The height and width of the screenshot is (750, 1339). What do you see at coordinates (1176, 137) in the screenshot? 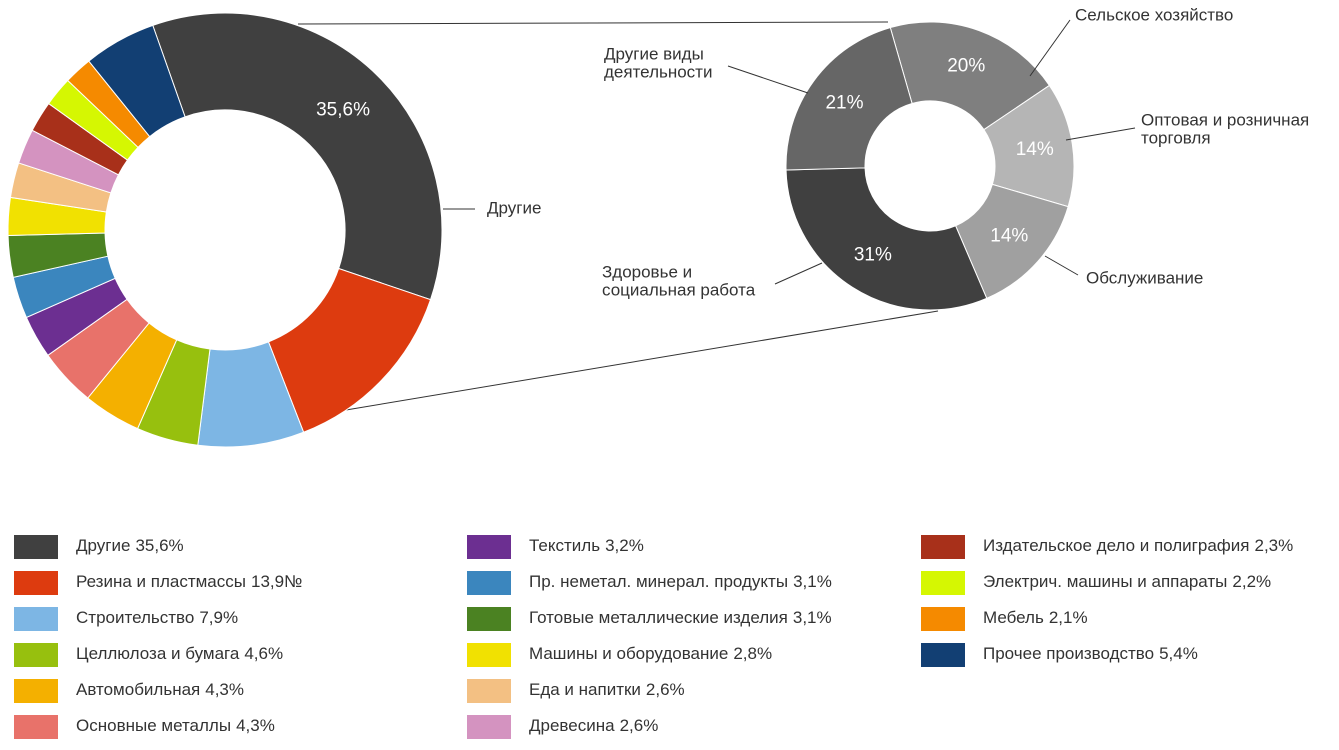
I see `outer-label: торговля` at bounding box center [1176, 137].